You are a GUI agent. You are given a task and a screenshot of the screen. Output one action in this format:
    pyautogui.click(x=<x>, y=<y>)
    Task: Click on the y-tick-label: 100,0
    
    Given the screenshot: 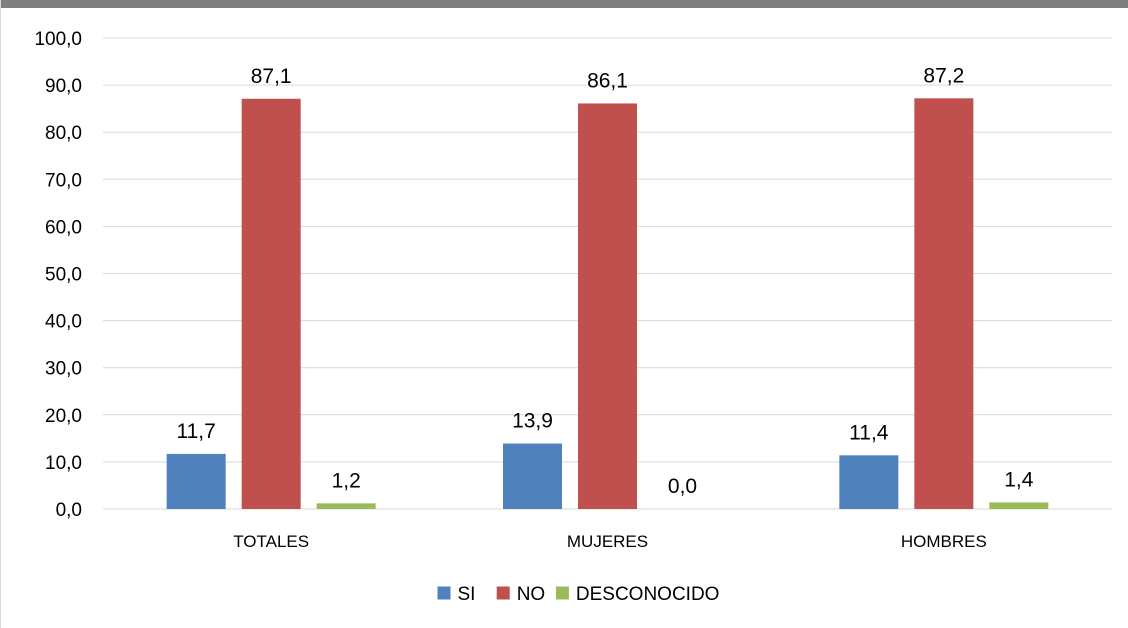 What is the action you would take?
    pyautogui.click(x=58, y=39)
    